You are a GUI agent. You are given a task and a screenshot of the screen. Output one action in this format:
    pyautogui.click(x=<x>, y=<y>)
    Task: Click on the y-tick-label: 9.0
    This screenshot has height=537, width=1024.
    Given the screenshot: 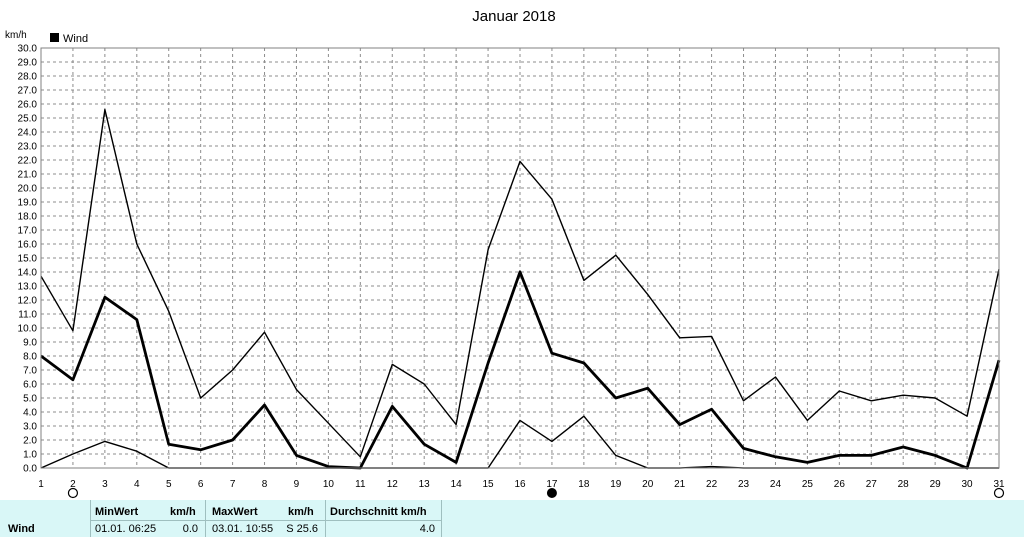 What is the action you would take?
    pyautogui.click(x=30, y=343)
    